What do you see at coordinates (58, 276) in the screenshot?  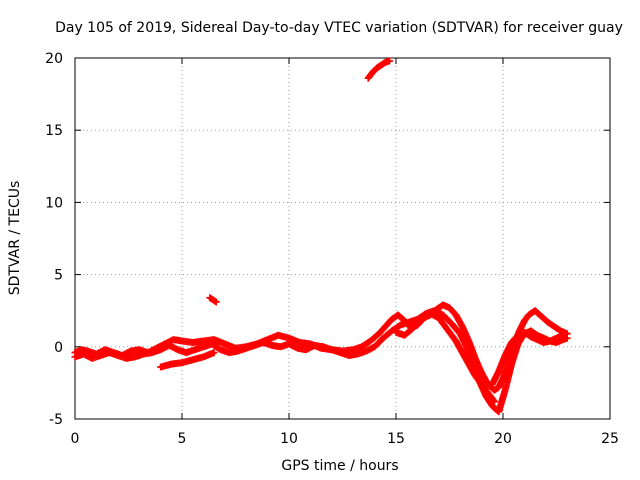 I see `y-tick-label: 5` at bounding box center [58, 276].